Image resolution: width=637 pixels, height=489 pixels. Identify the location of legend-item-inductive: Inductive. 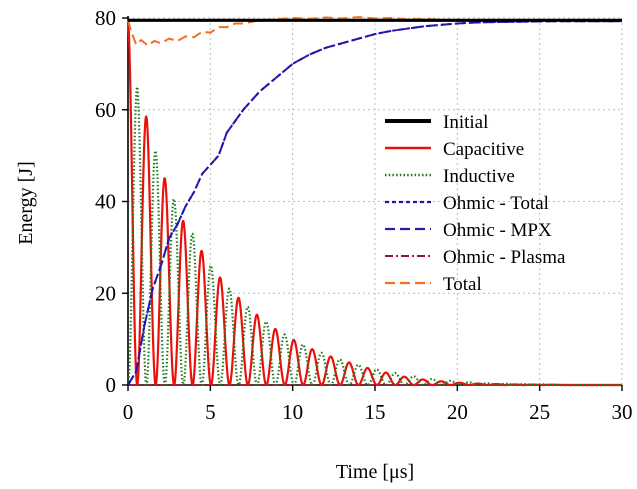
(450, 176).